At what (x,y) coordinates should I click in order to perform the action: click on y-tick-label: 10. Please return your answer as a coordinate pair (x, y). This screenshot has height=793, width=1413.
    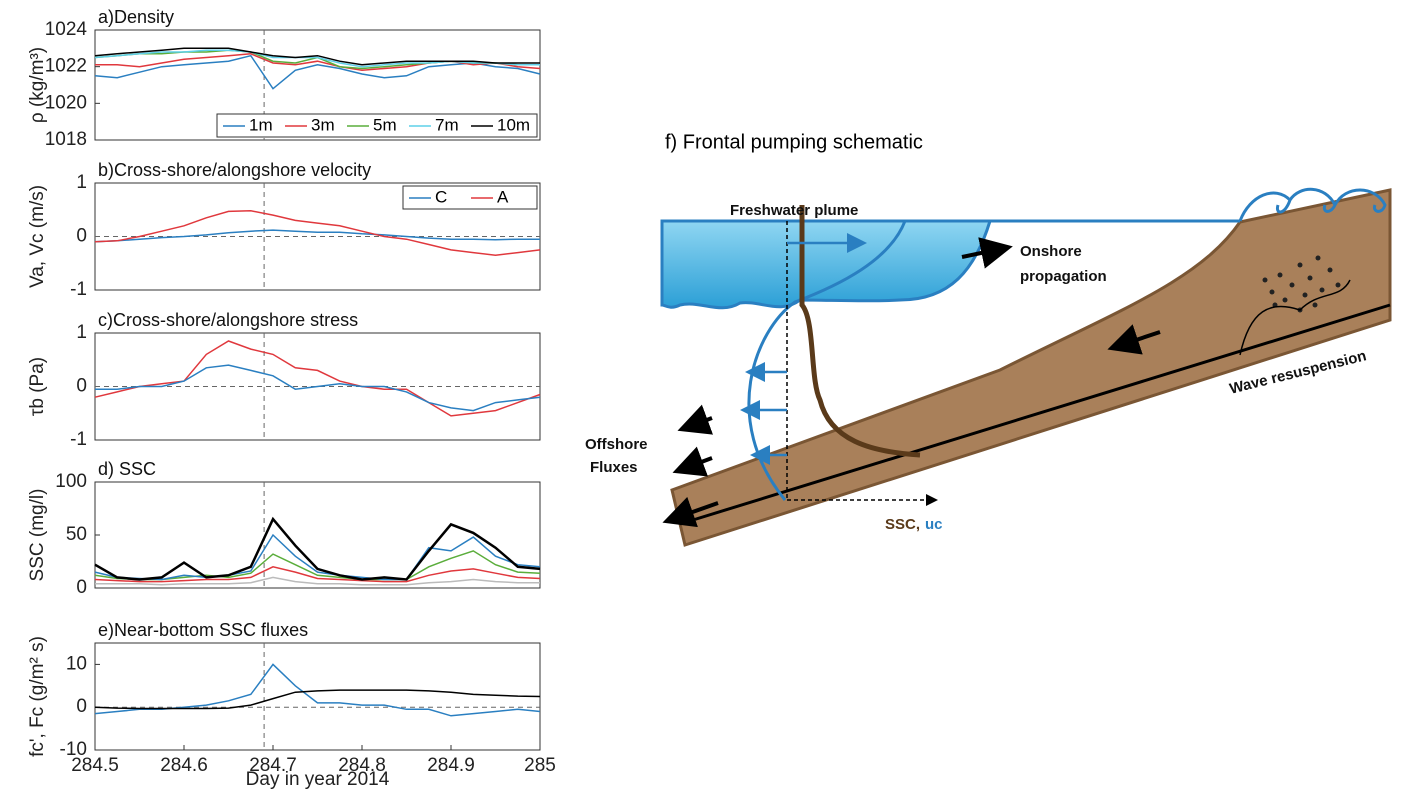
    Looking at the image, I should click on (76, 663).